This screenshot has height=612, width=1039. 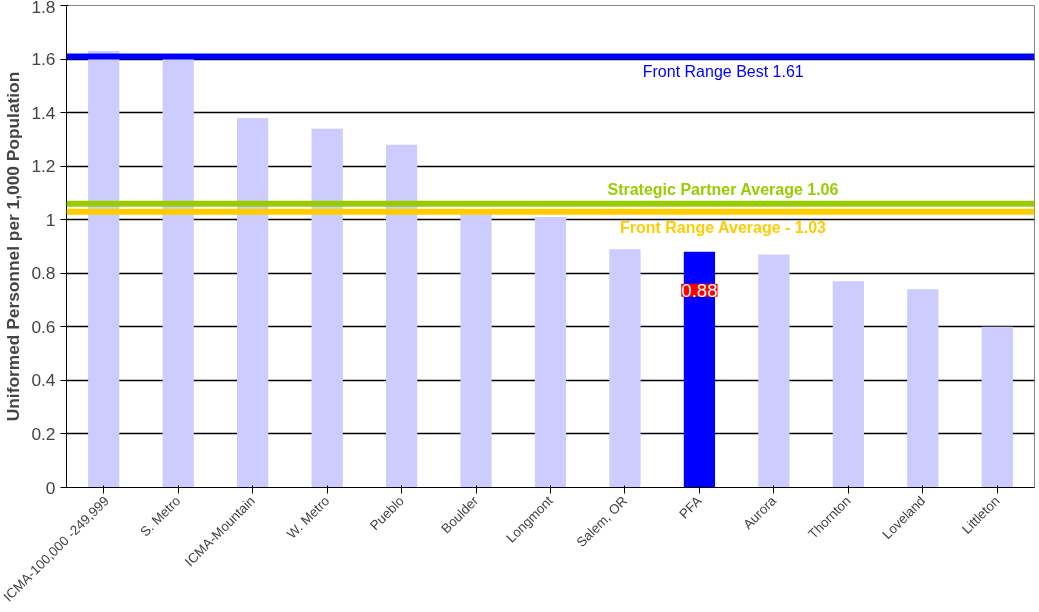 What do you see at coordinates (43, 112) in the screenshot?
I see `y-tick-label: 1.4` at bounding box center [43, 112].